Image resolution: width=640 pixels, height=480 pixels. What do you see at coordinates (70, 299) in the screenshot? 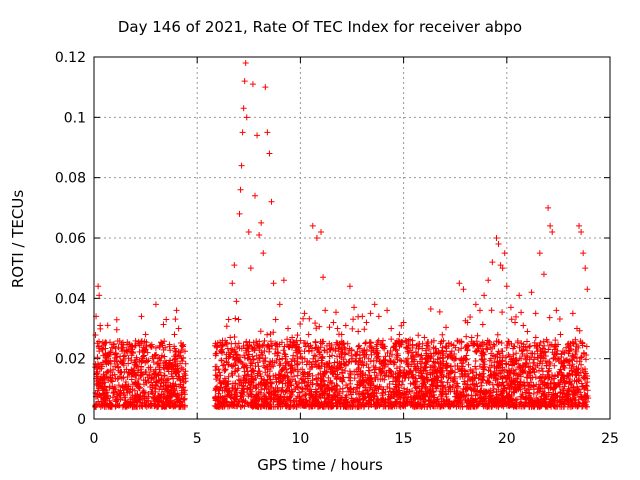
I see `y-tick-label: 0.04` at bounding box center [70, 299].